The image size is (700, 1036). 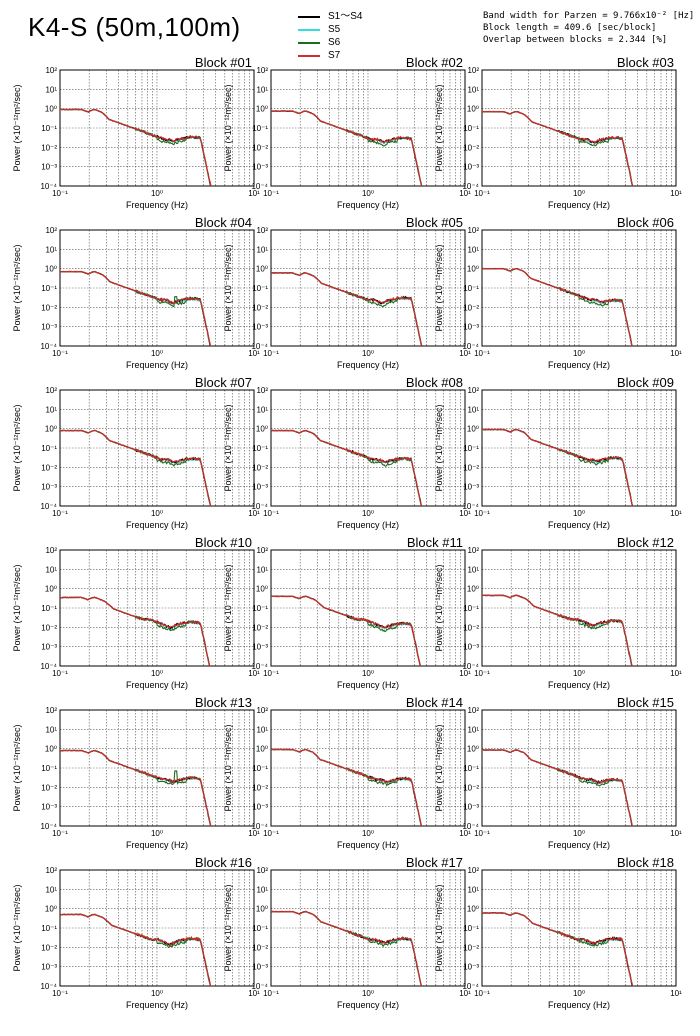 What do you see at coordinates (223, 222) in the screenshot?
I see `panel-title: Block #04` at bounding box center [223, 222].